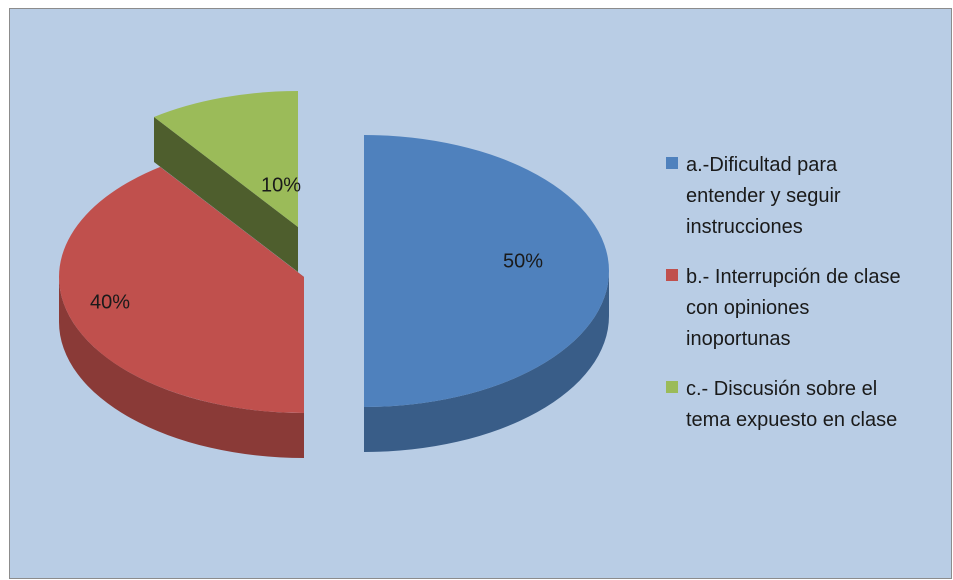 This screenshot has height=580, width=953. What do you see at coordinates (181, 312) in the screenshot?
I see `pie-slice-b` at bounding box center [181, 312].